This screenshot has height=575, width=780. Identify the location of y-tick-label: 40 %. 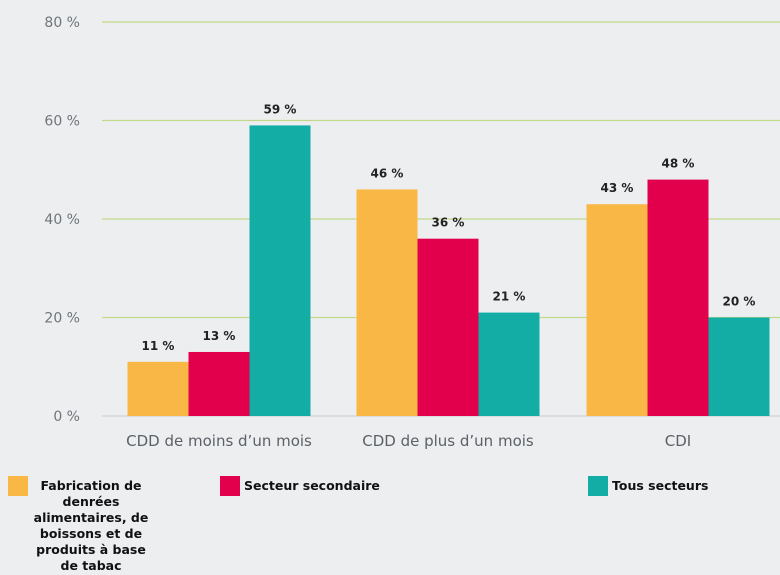
(62, 220).